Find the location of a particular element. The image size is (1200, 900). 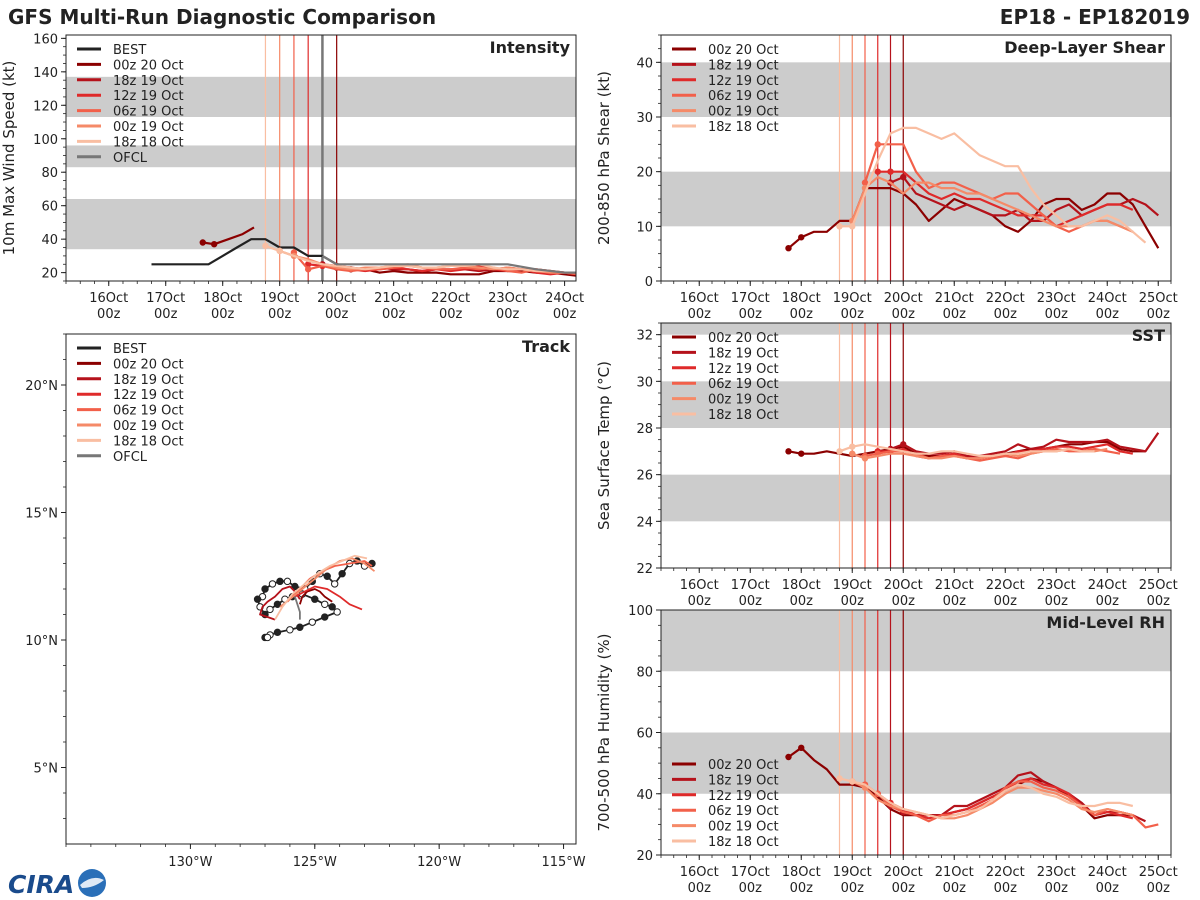

x-tick-label: 115°W is located at coordinates (563, 862).